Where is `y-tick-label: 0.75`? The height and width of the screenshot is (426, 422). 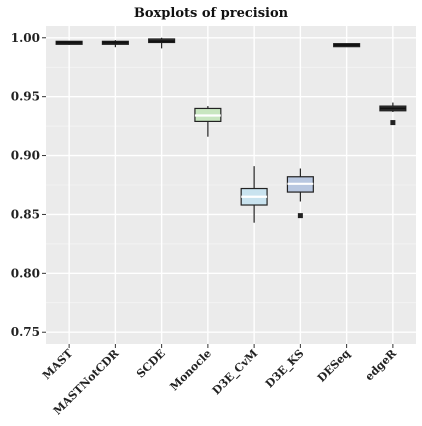
y-tick-label: 0.75 is located at coordinates (25, 332).